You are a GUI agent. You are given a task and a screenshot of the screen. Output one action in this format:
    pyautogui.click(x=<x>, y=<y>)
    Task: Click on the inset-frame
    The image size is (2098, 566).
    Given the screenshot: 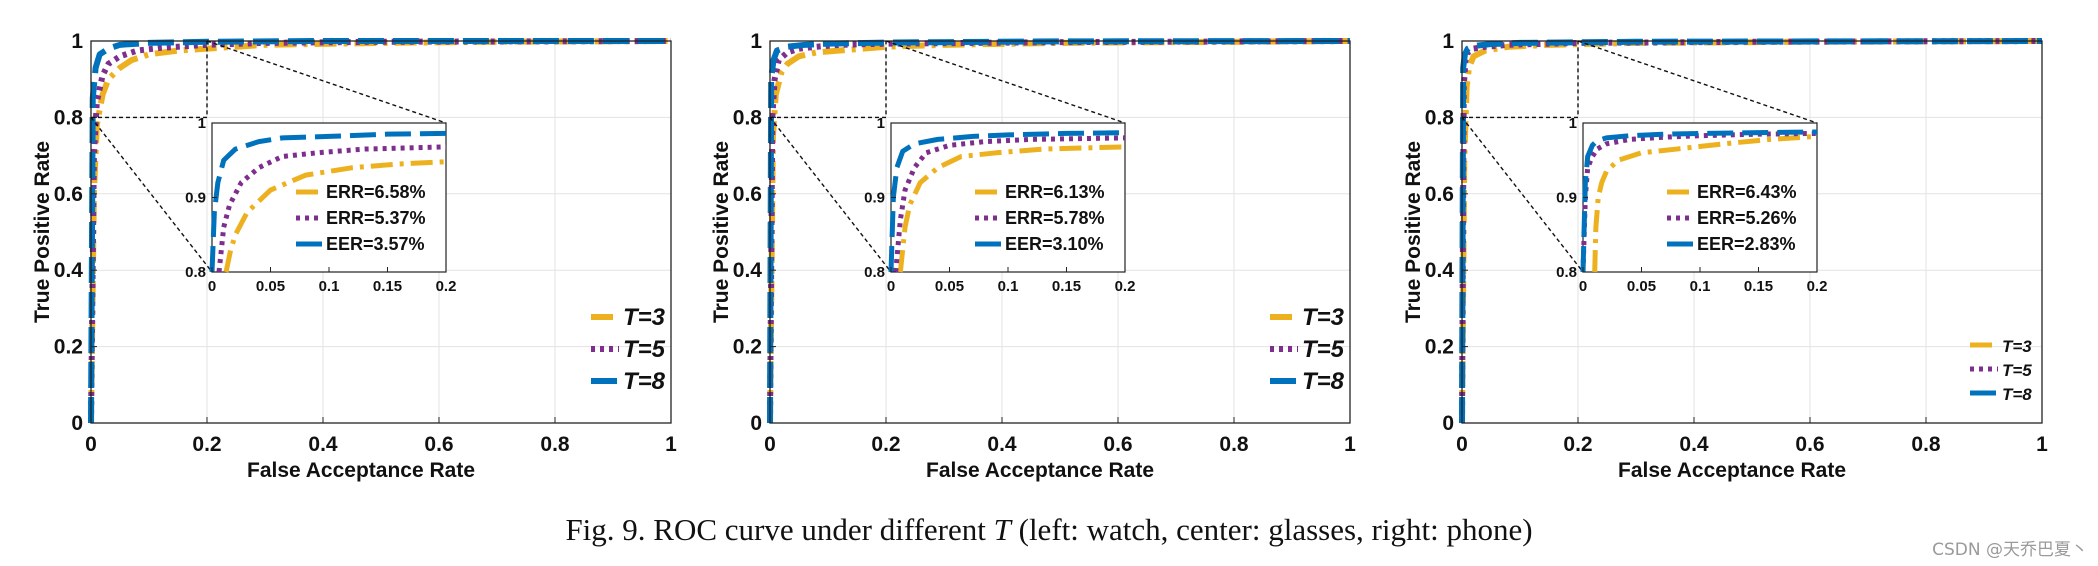 What is the action you would take?
    pyautogui.click(x=1008, y=197)
    